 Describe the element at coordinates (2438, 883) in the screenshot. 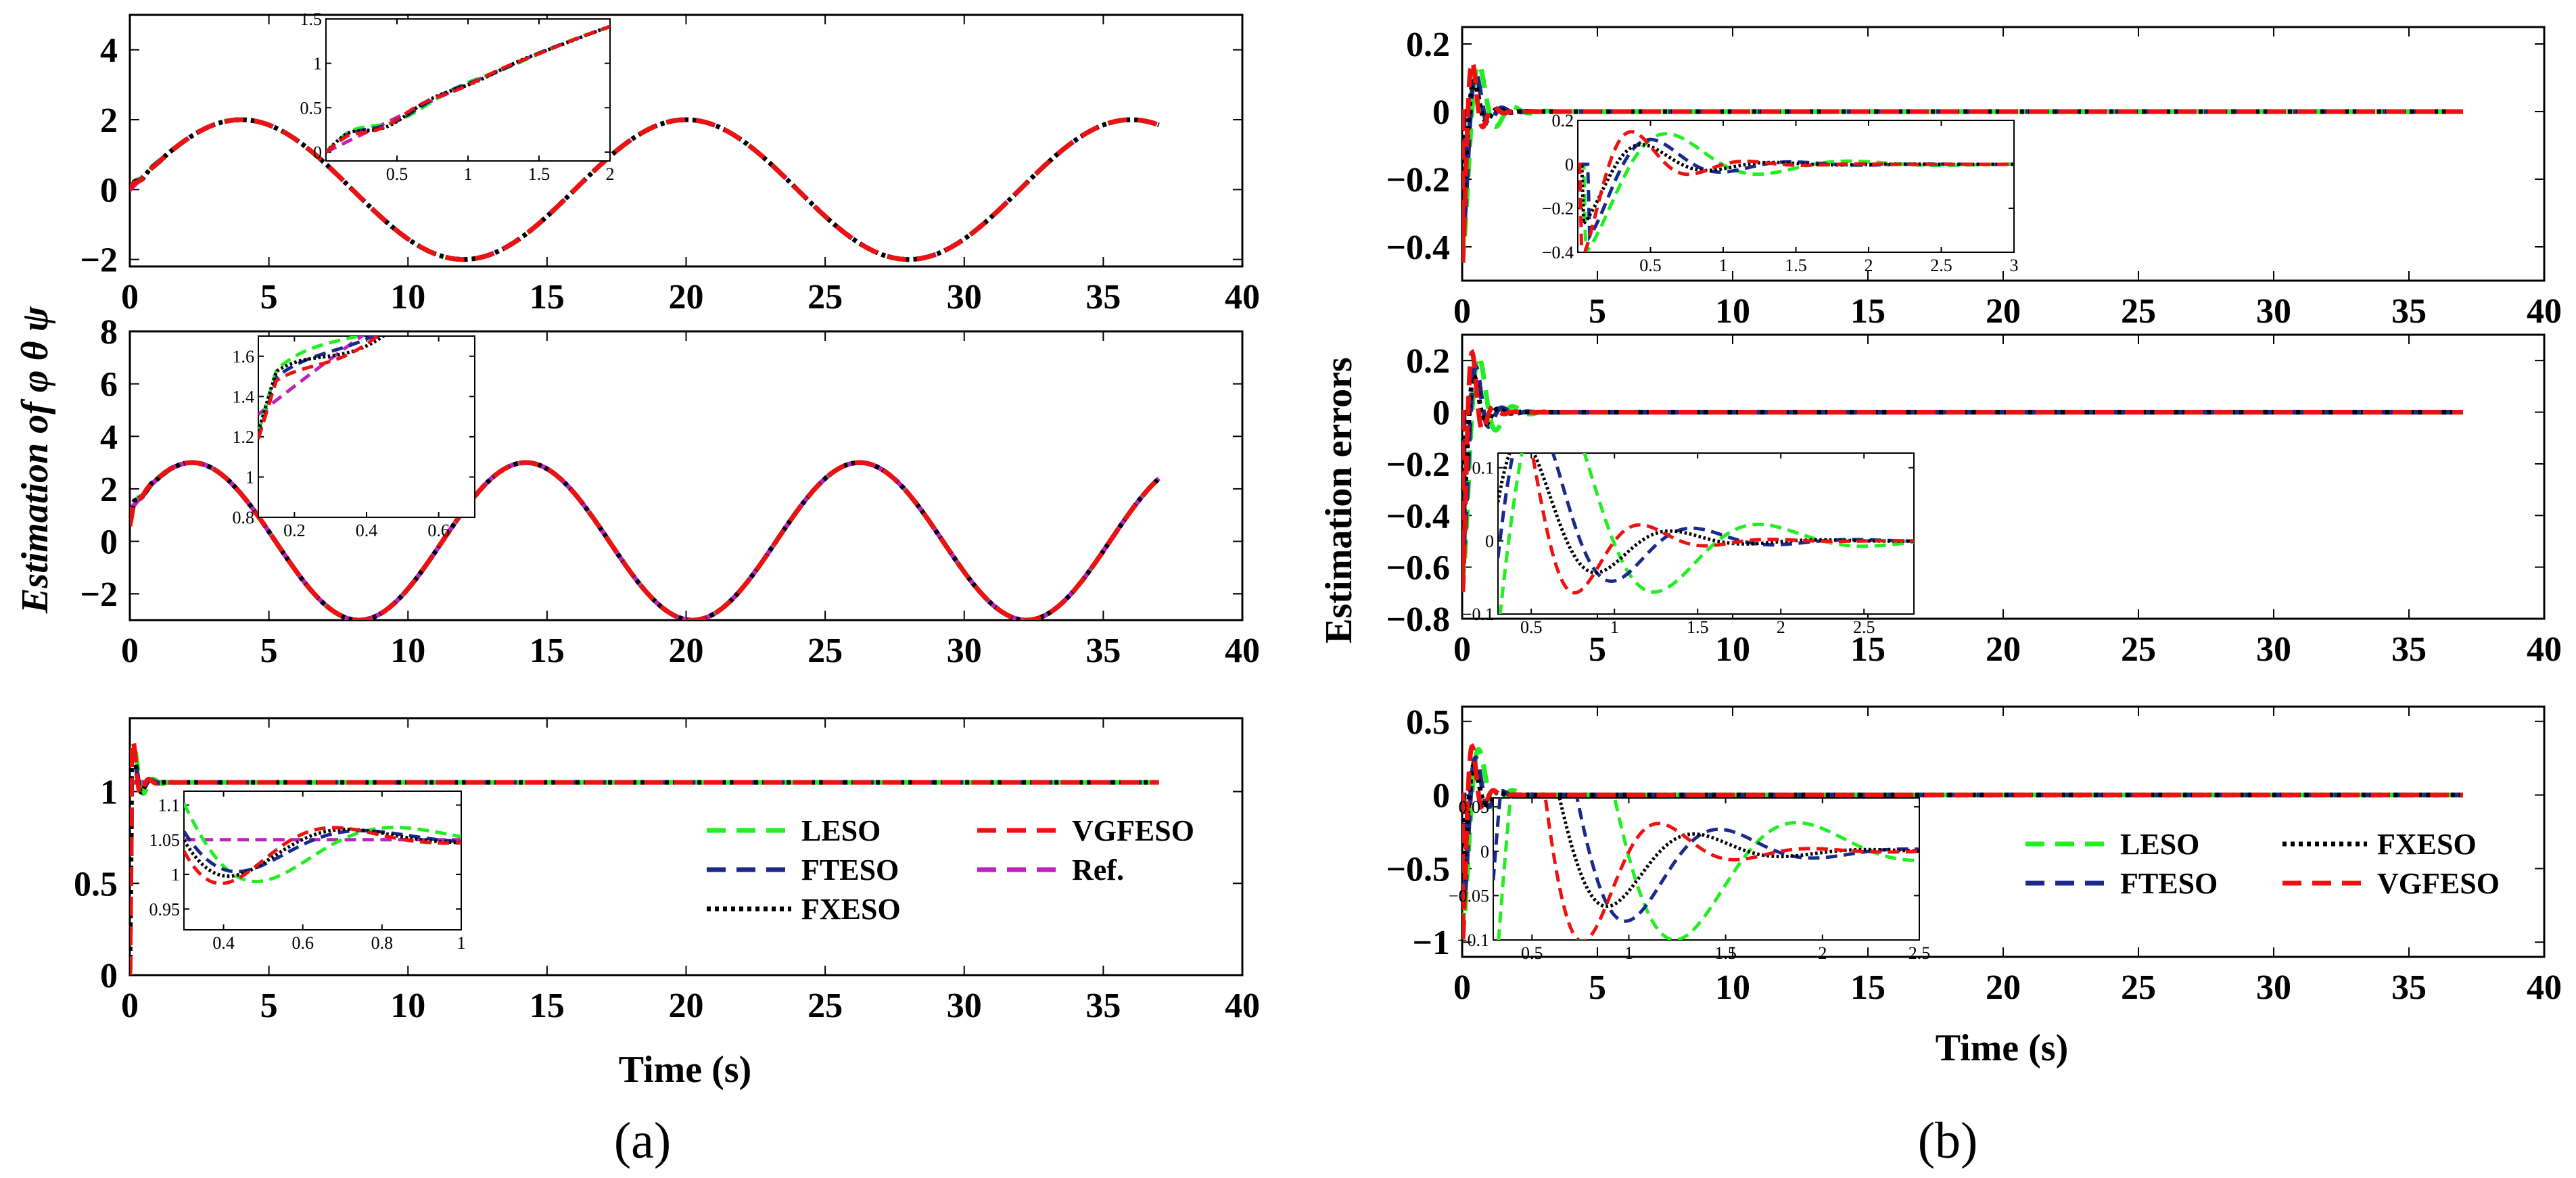

I see `legend-label-vgfeso: VGFESO` at that location.